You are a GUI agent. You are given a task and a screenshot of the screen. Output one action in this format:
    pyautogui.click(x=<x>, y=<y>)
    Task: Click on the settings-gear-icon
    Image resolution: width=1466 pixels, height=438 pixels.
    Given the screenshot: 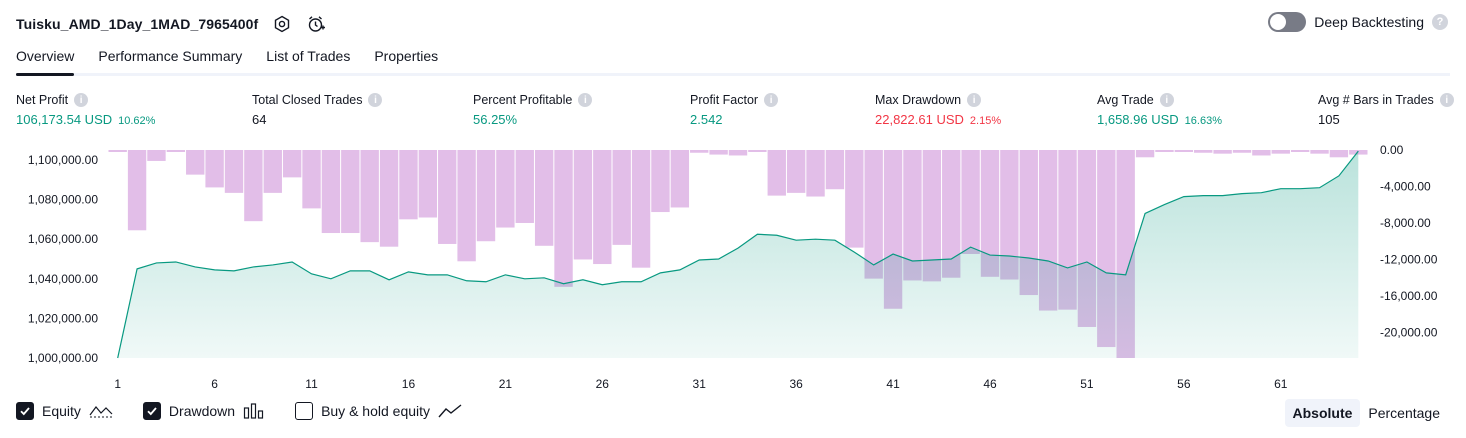 What is the action you would take?
    pyautogui.click(x=282, y=24)
    